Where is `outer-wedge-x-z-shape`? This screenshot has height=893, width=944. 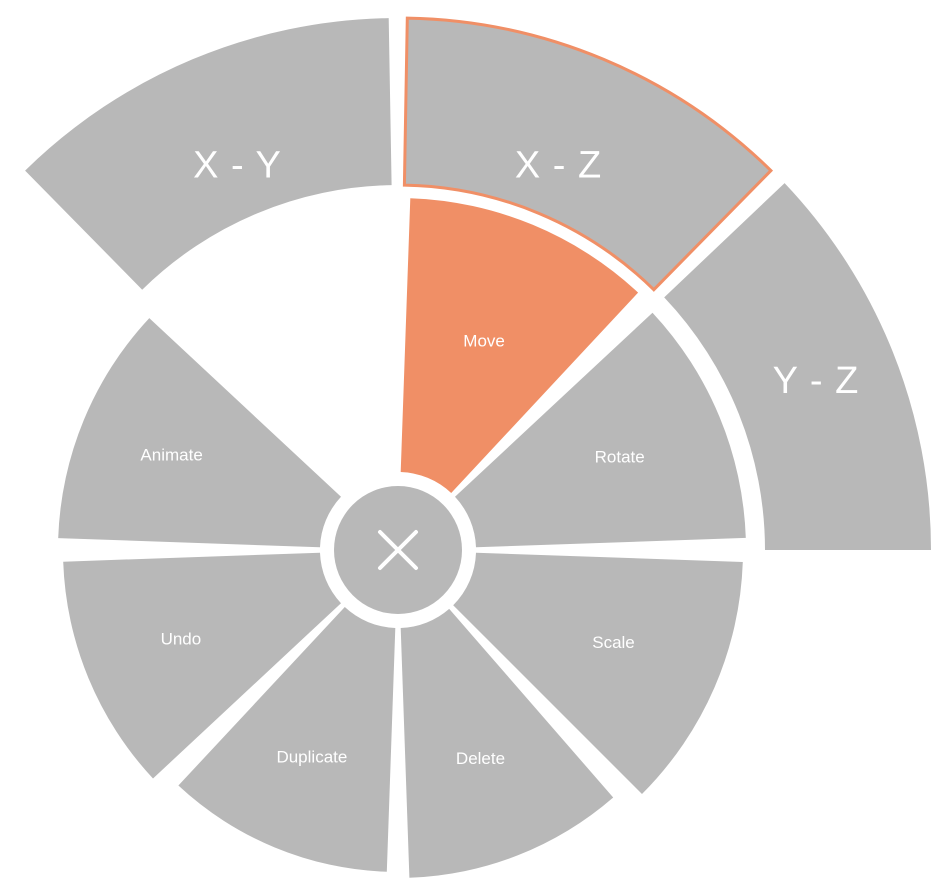 outer-wedge-x-z-shape is located at coordinates (588, 154).